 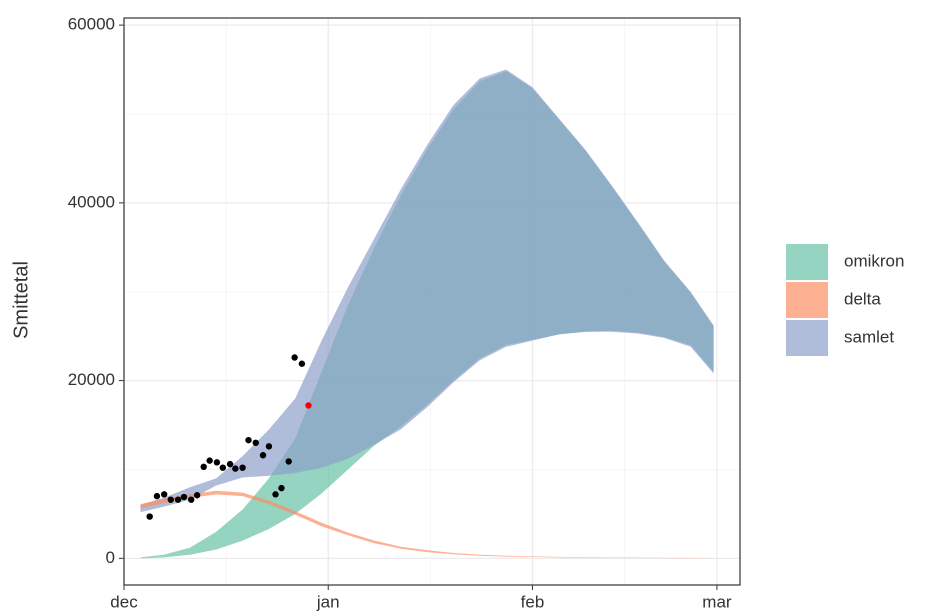 I want to click on y-axis-label: Smittetal, so click(x=21, y=300).